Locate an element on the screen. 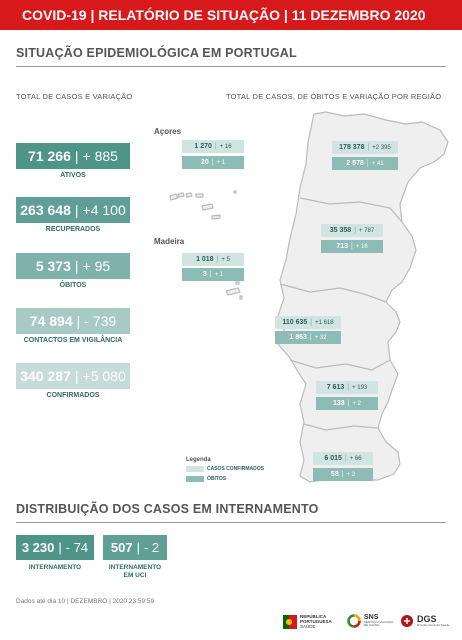 This screenshot has width=462, height=640. card-contacts: 74 894 | - 739 is located at coordinates (73, 321).